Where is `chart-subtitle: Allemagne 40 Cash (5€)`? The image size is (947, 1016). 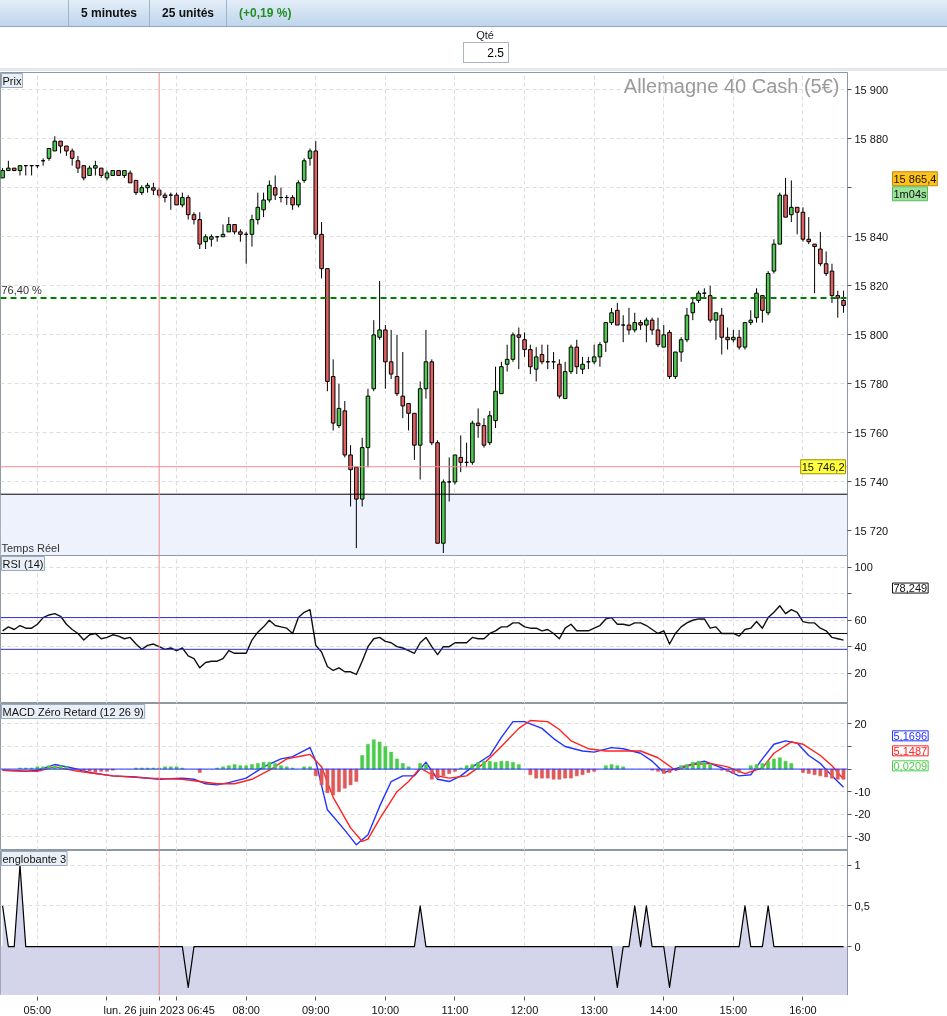 chart-subtitle: Allemagne 40 Cash (5€) is located at coordinates (731, 85).